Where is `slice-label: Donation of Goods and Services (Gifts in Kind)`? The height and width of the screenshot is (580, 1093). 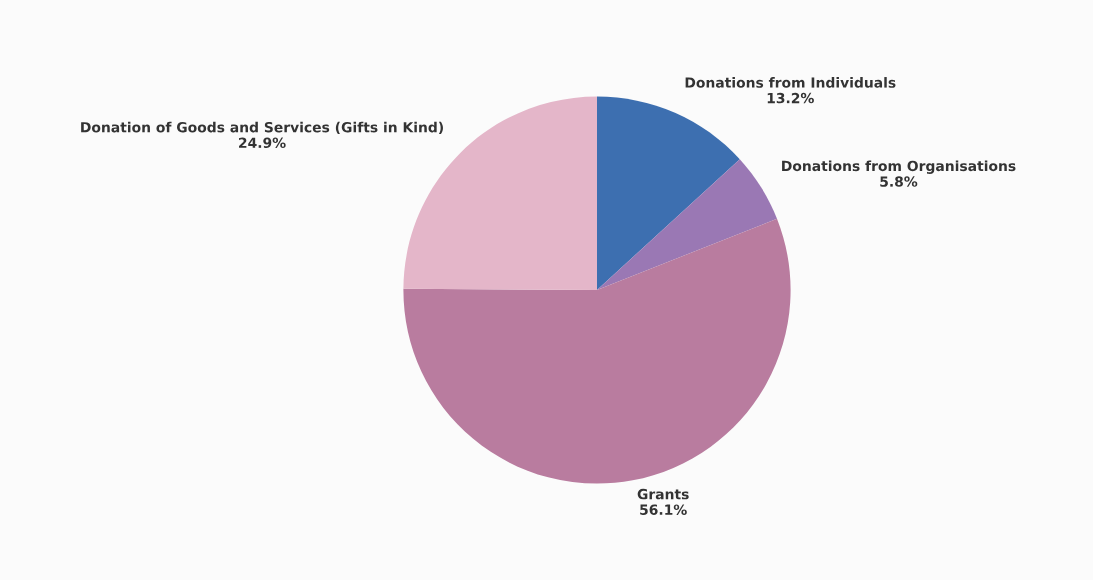
slice-label: Donation of Goods and Services (Gifts in Kind) is located at coordinates (262, 128).